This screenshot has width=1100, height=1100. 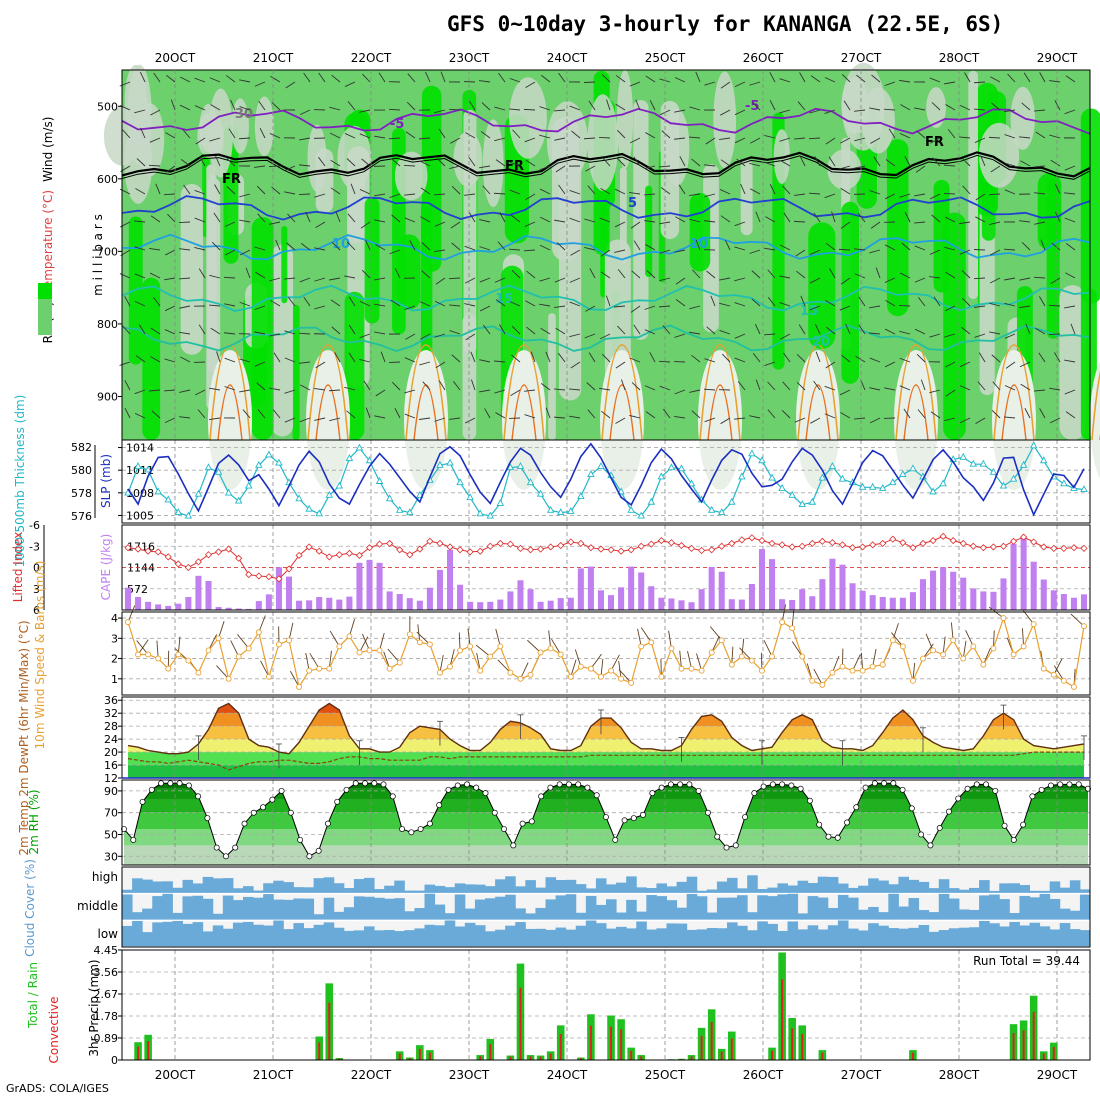 What do you see at coordinates (809, 311) in the screenshot?
I see `contour-label: 15` at bounding box center [809, 311].